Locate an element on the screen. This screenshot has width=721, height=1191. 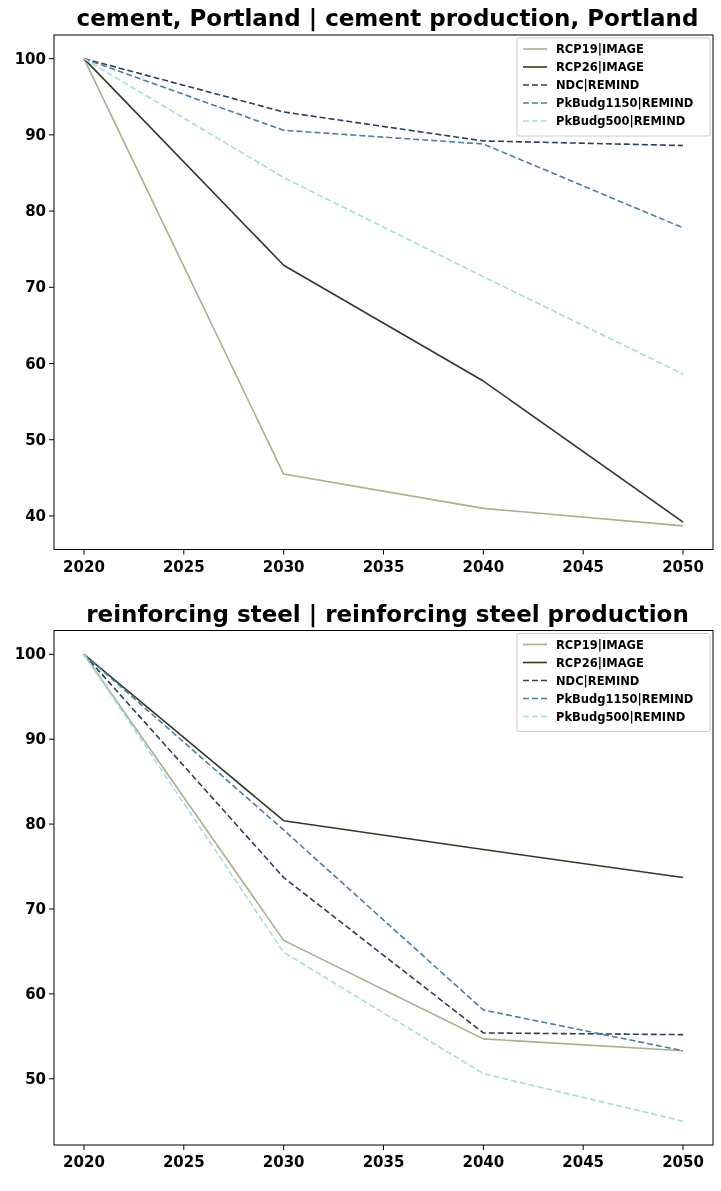
y-tick-label: 40 is located at coordinates (35, 515).